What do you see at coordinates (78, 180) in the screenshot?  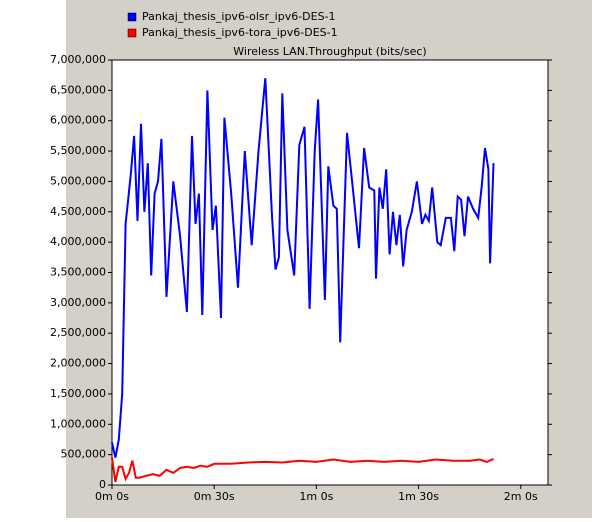 I see `y-tick-label: 5,000,000` at bounding box center [78, 180].